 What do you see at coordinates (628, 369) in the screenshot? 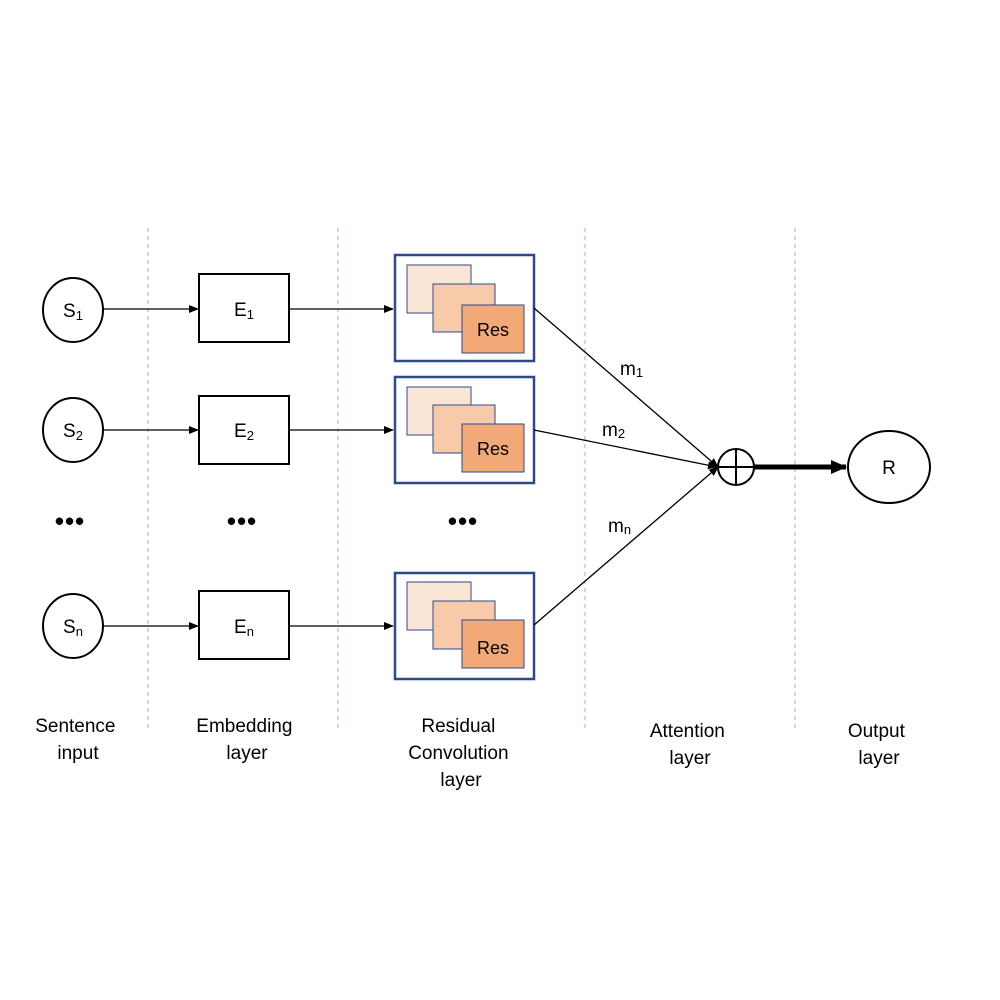
I see `weight-label-1: m` at bounding box center [628, 369].